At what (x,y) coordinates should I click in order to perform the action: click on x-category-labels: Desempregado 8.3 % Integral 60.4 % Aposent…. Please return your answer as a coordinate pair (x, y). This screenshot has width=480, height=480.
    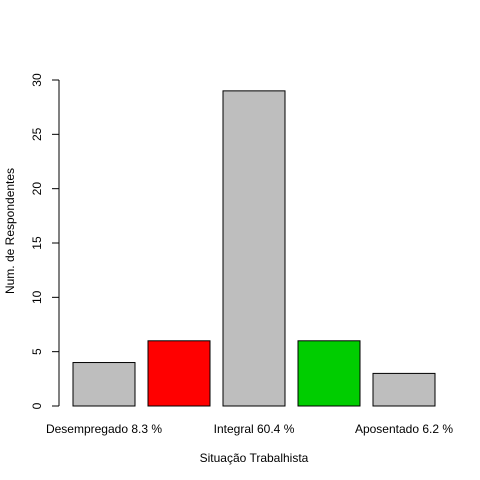
    Looking at the image, I should click on (249, 429).